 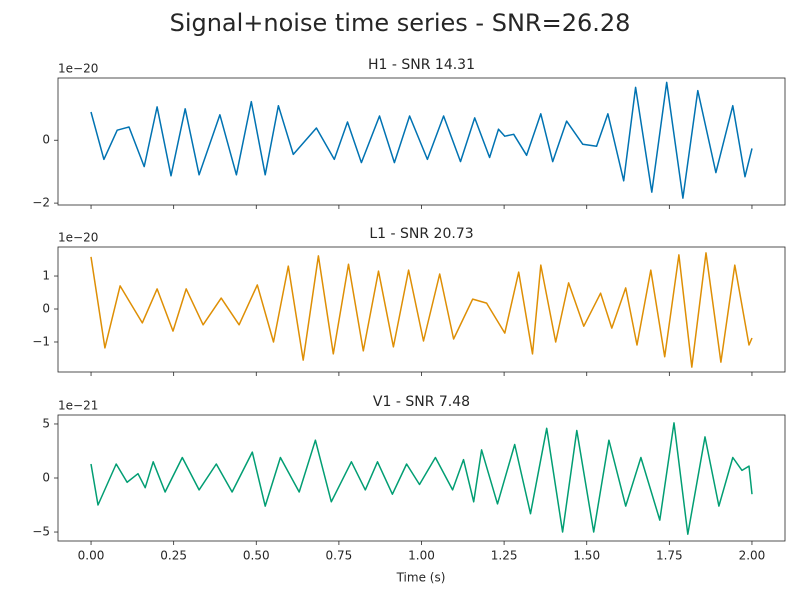 What do you see at coordinates (504, 556) in the screenshot?
I see `x-tick-label: 1.25` at bounding box center [504, 556].